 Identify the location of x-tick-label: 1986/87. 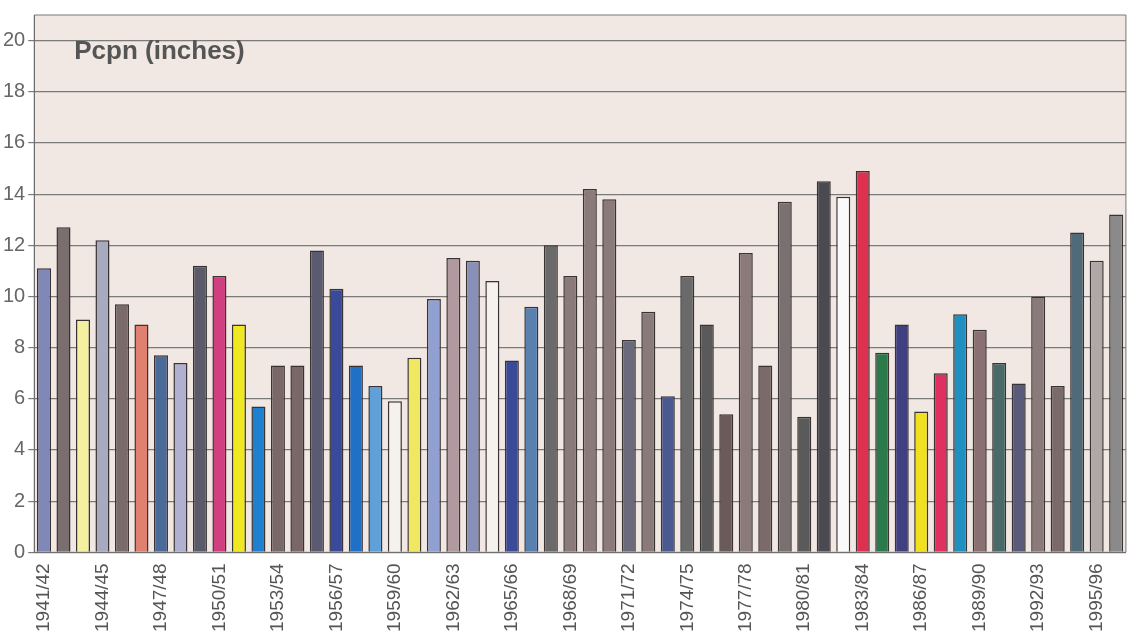
(920, 598).